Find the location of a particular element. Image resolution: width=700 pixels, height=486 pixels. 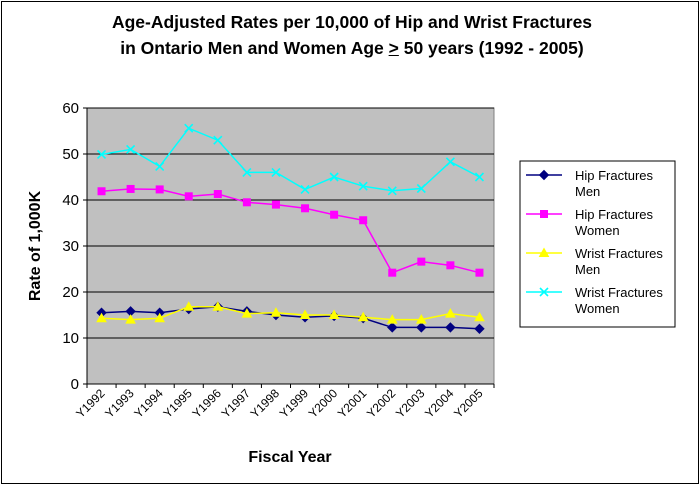

x-tick-label: Y2004 is located at coordinates (439, 403).